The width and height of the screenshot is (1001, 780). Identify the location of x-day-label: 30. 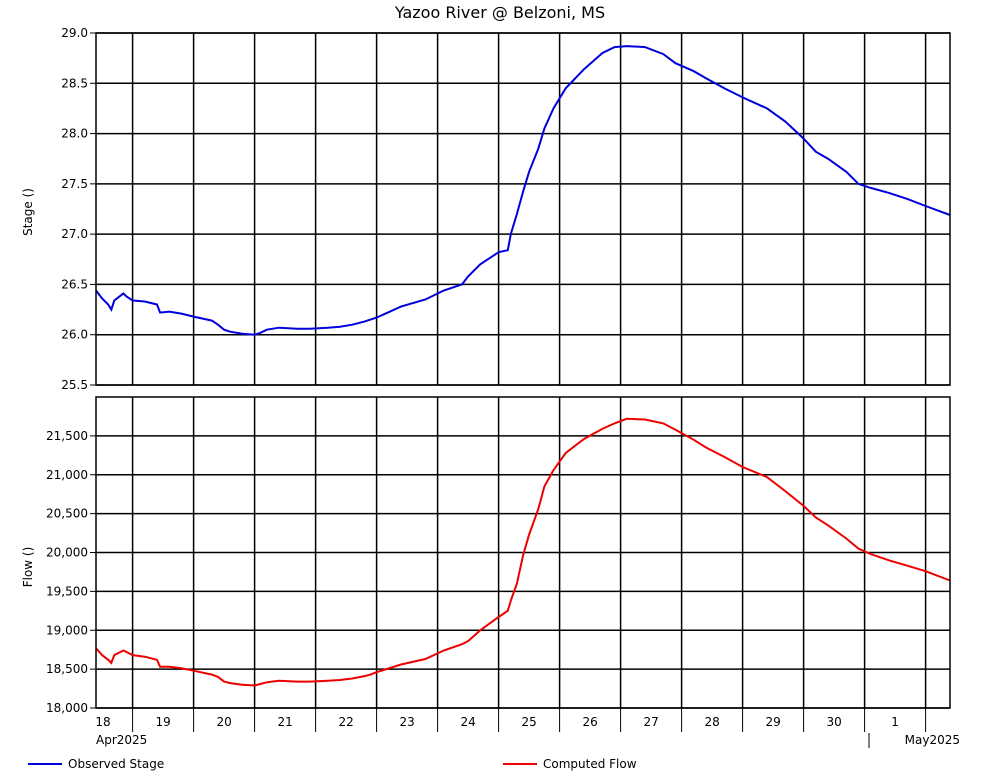
(833, 722).